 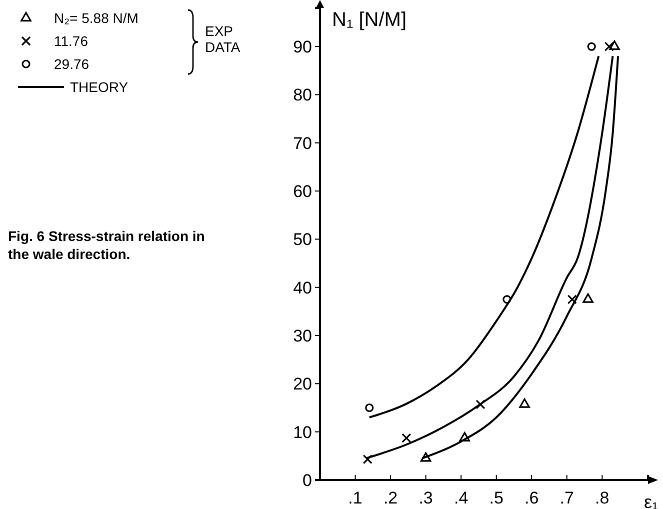 What do you see at coordinates (72, 64) in the screenshot?
I see `legend-label: 29.76` at bounding box center [72, 64].